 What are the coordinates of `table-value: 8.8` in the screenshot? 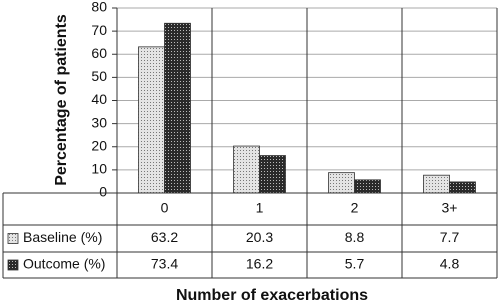 It's located at (355, 237).